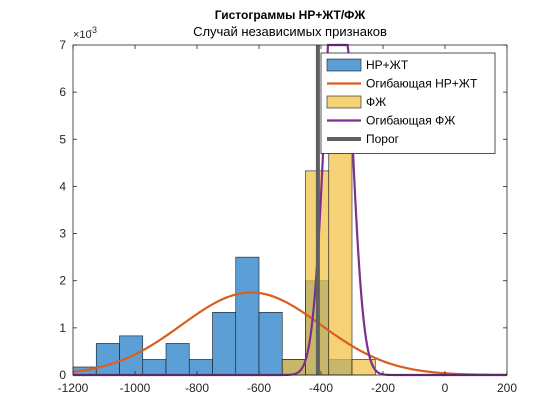  I want to click on x-tick-label: -600, so click(259, 388).